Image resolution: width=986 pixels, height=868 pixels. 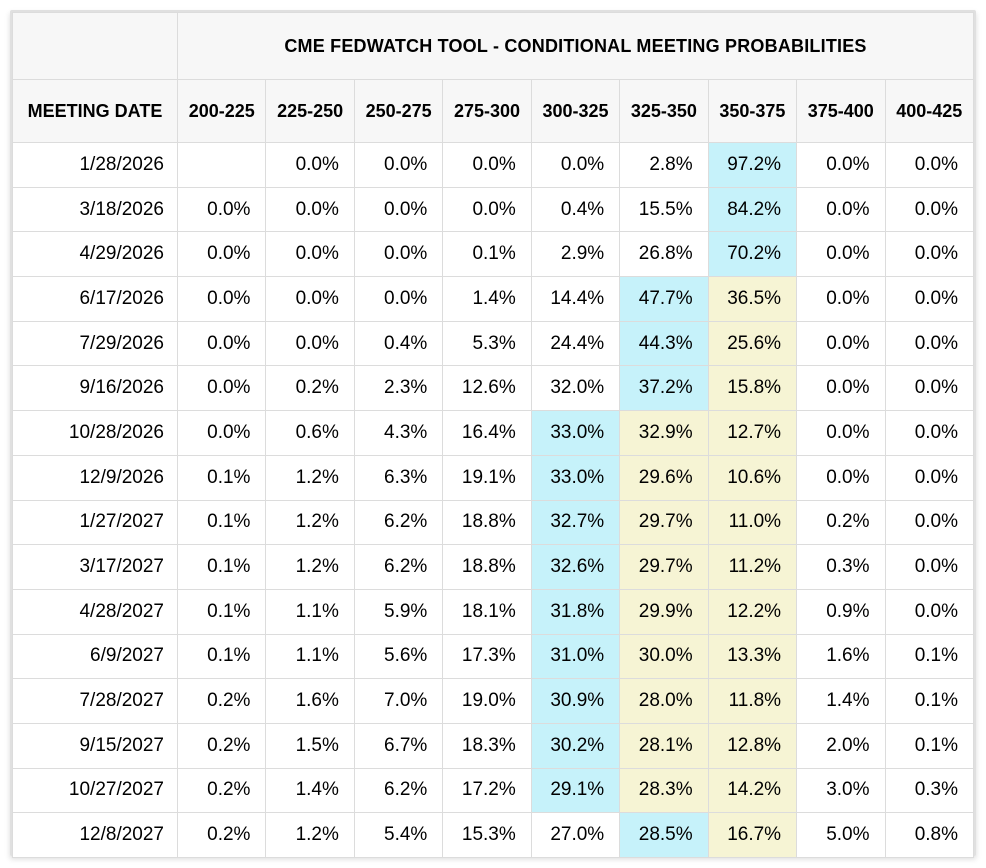 I want to click on probability-cell: 14.4%, so click(x=575, y=299).